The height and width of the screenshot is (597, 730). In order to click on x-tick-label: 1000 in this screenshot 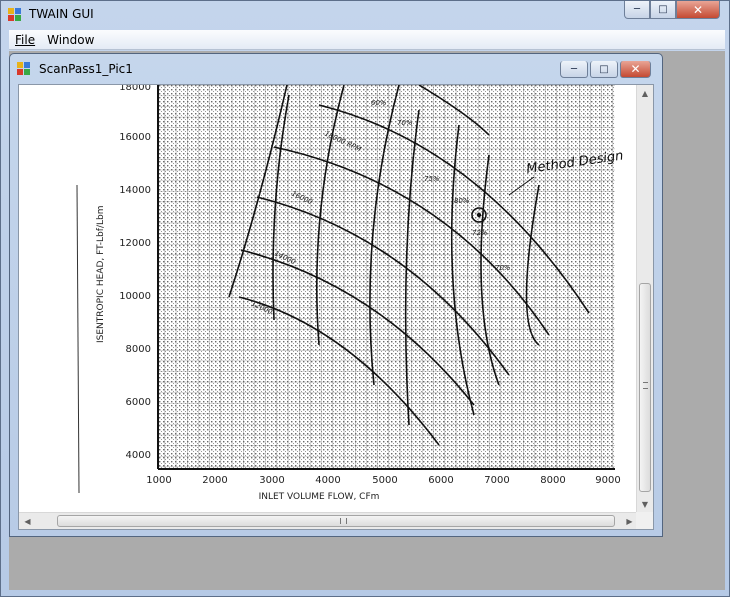, I will do `click(158, 480)`.